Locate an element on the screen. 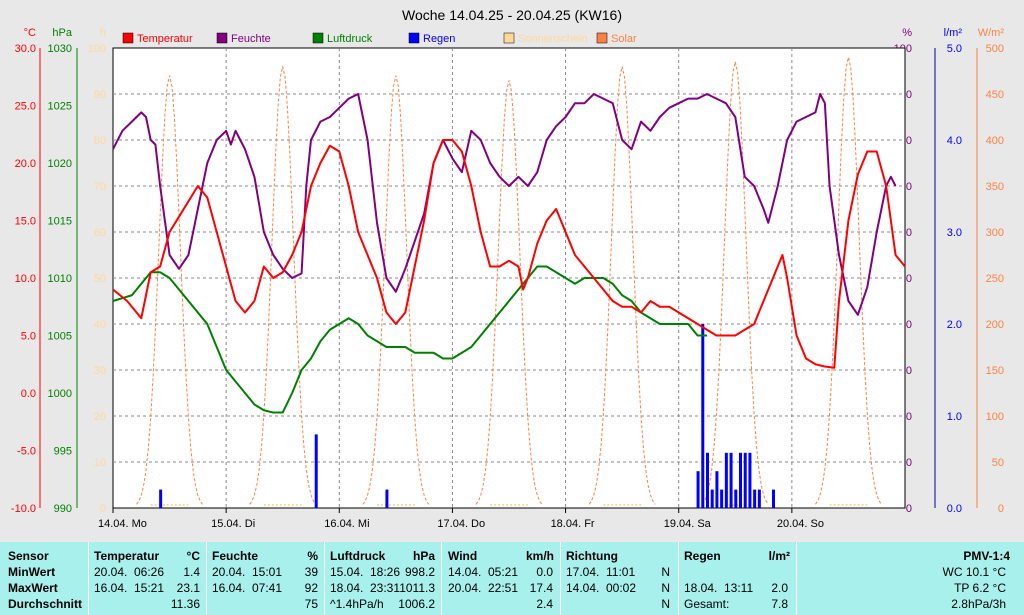 Image resolution: width=1024 pixels, height=615 pixels. legend-label: Temperatur is located at coordinates (165, 39).